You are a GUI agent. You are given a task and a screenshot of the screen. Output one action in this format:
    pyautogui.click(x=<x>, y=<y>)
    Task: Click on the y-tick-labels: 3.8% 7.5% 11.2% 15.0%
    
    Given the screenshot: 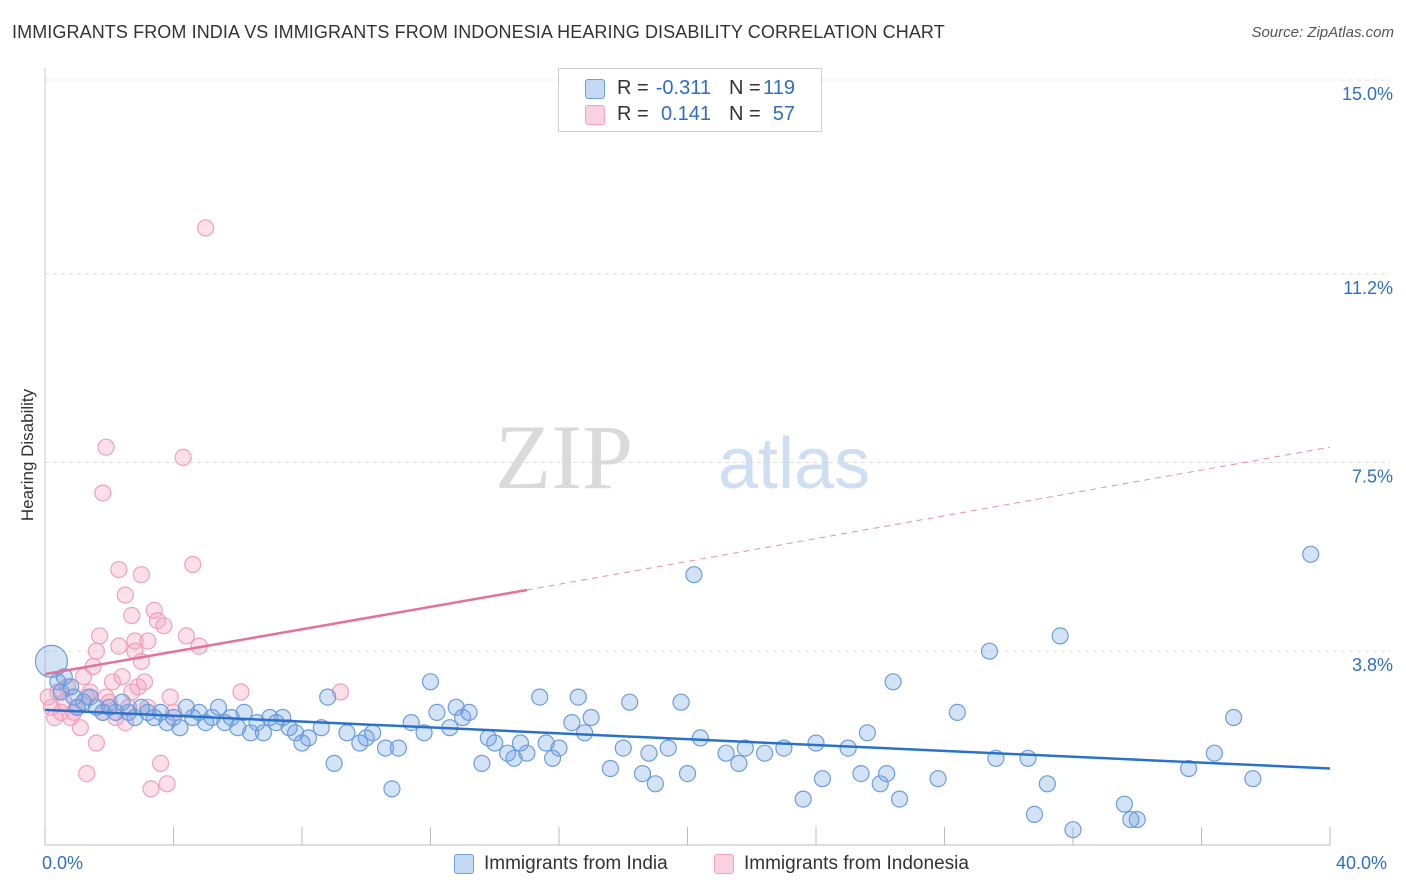 What is the action you would take?
    pyautogui.click(x=1367, y=379)
    